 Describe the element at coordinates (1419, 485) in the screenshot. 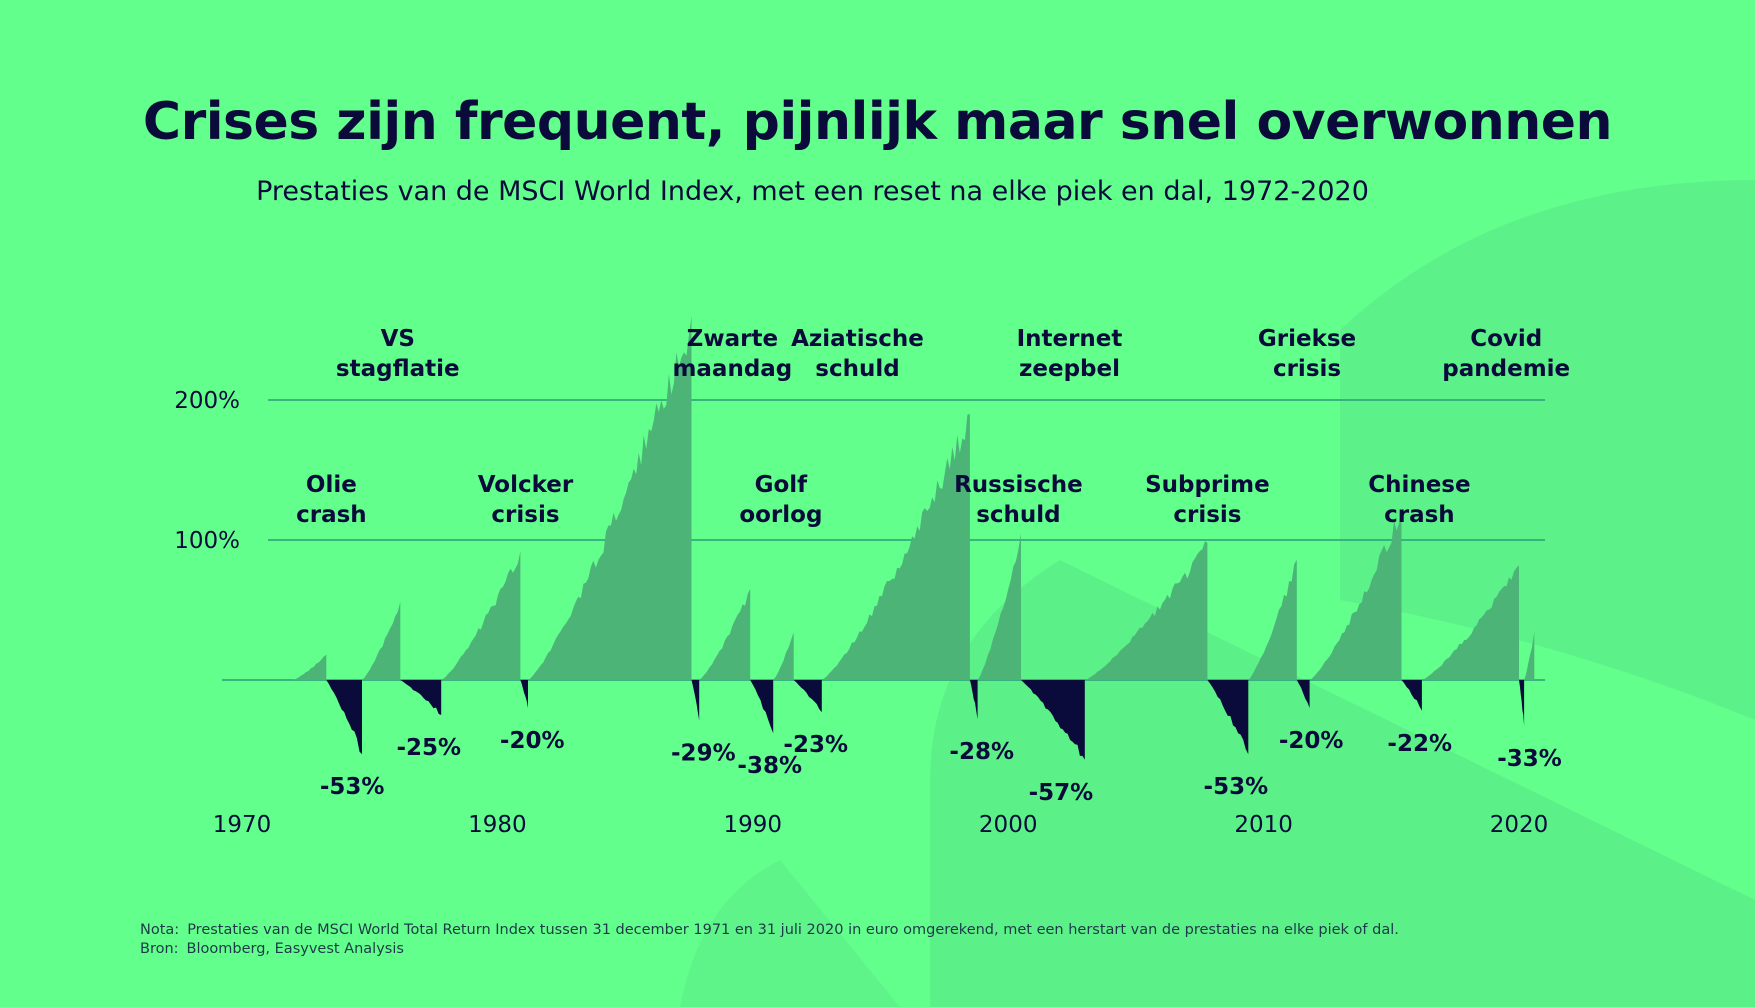

I see `crisis-annotation-line: Chinese` at that location.